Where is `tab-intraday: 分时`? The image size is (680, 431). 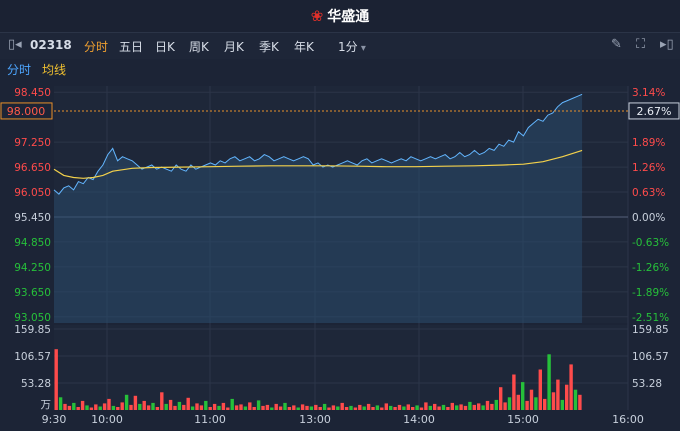 tab-intraday: 分时 is located at coordinates (96, 47).